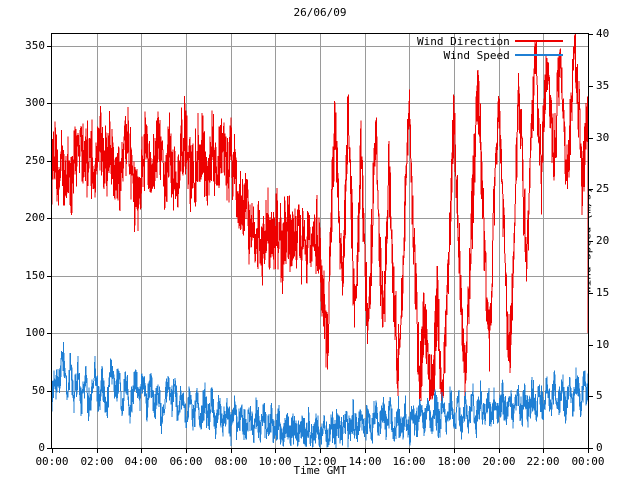  I want to click on legend-swatch-wind-direction, so click(538, 41).